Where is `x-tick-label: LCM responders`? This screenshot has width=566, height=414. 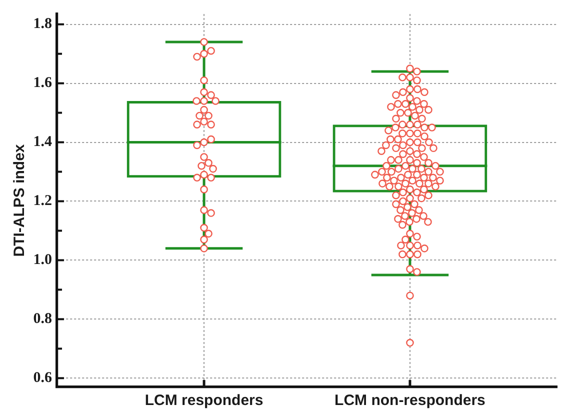
x-tick-label: LCM responders is located at coordinates (204, 401).